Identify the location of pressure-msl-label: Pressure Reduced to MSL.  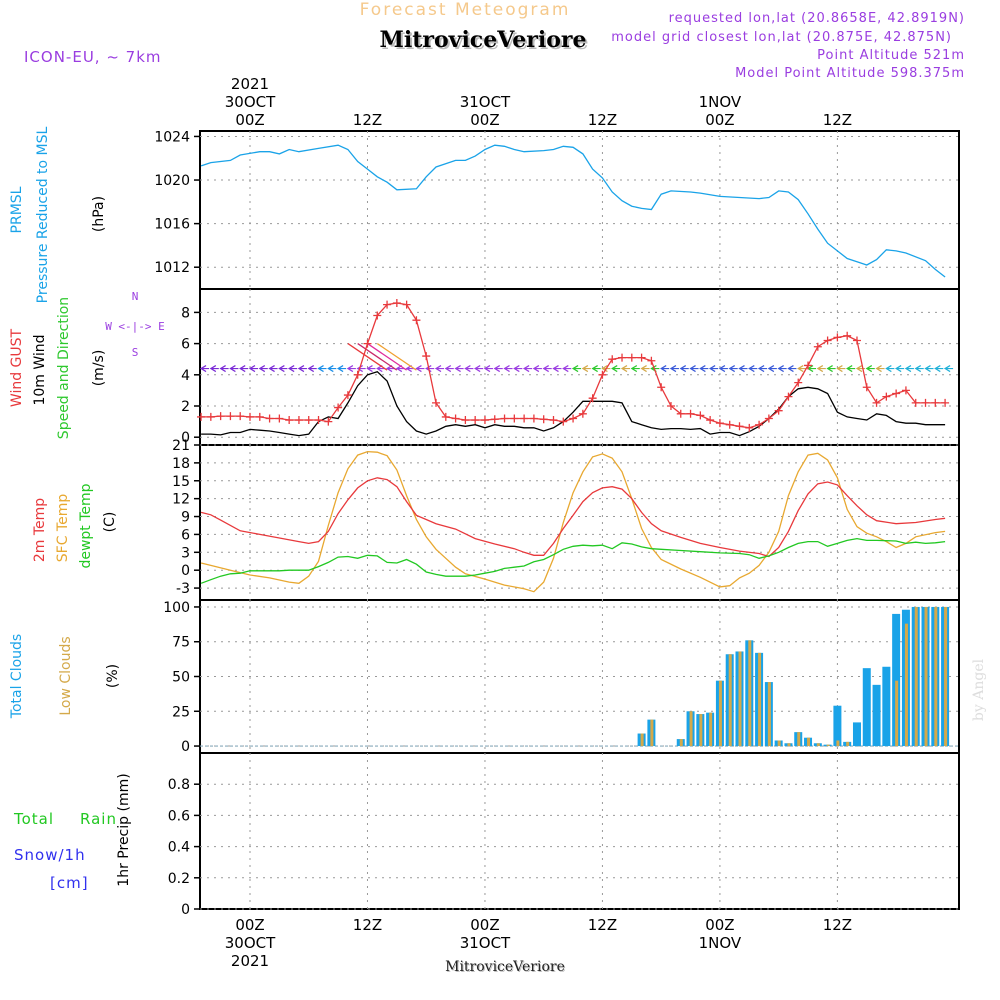
(43, 214).